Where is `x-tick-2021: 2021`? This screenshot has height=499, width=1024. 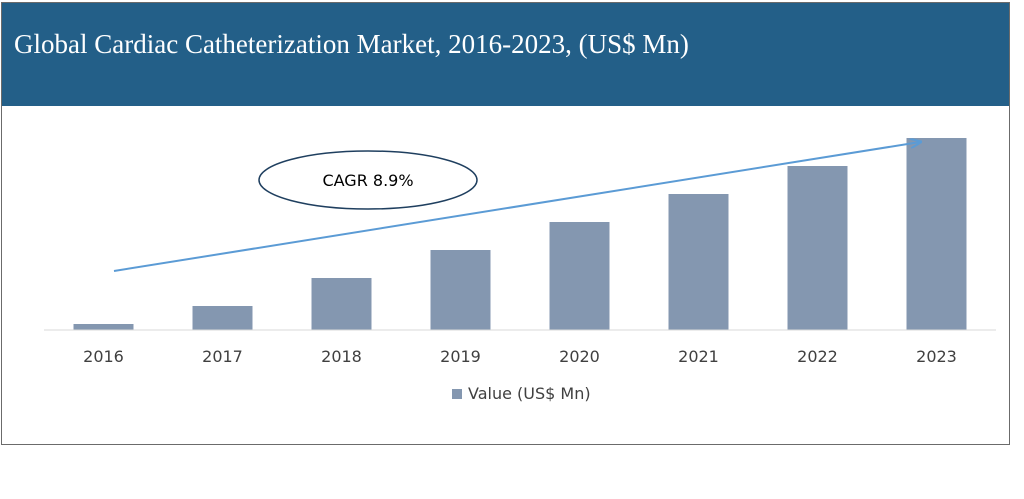
x-tick-2021: 2021 is located at coordinates (698, 356).